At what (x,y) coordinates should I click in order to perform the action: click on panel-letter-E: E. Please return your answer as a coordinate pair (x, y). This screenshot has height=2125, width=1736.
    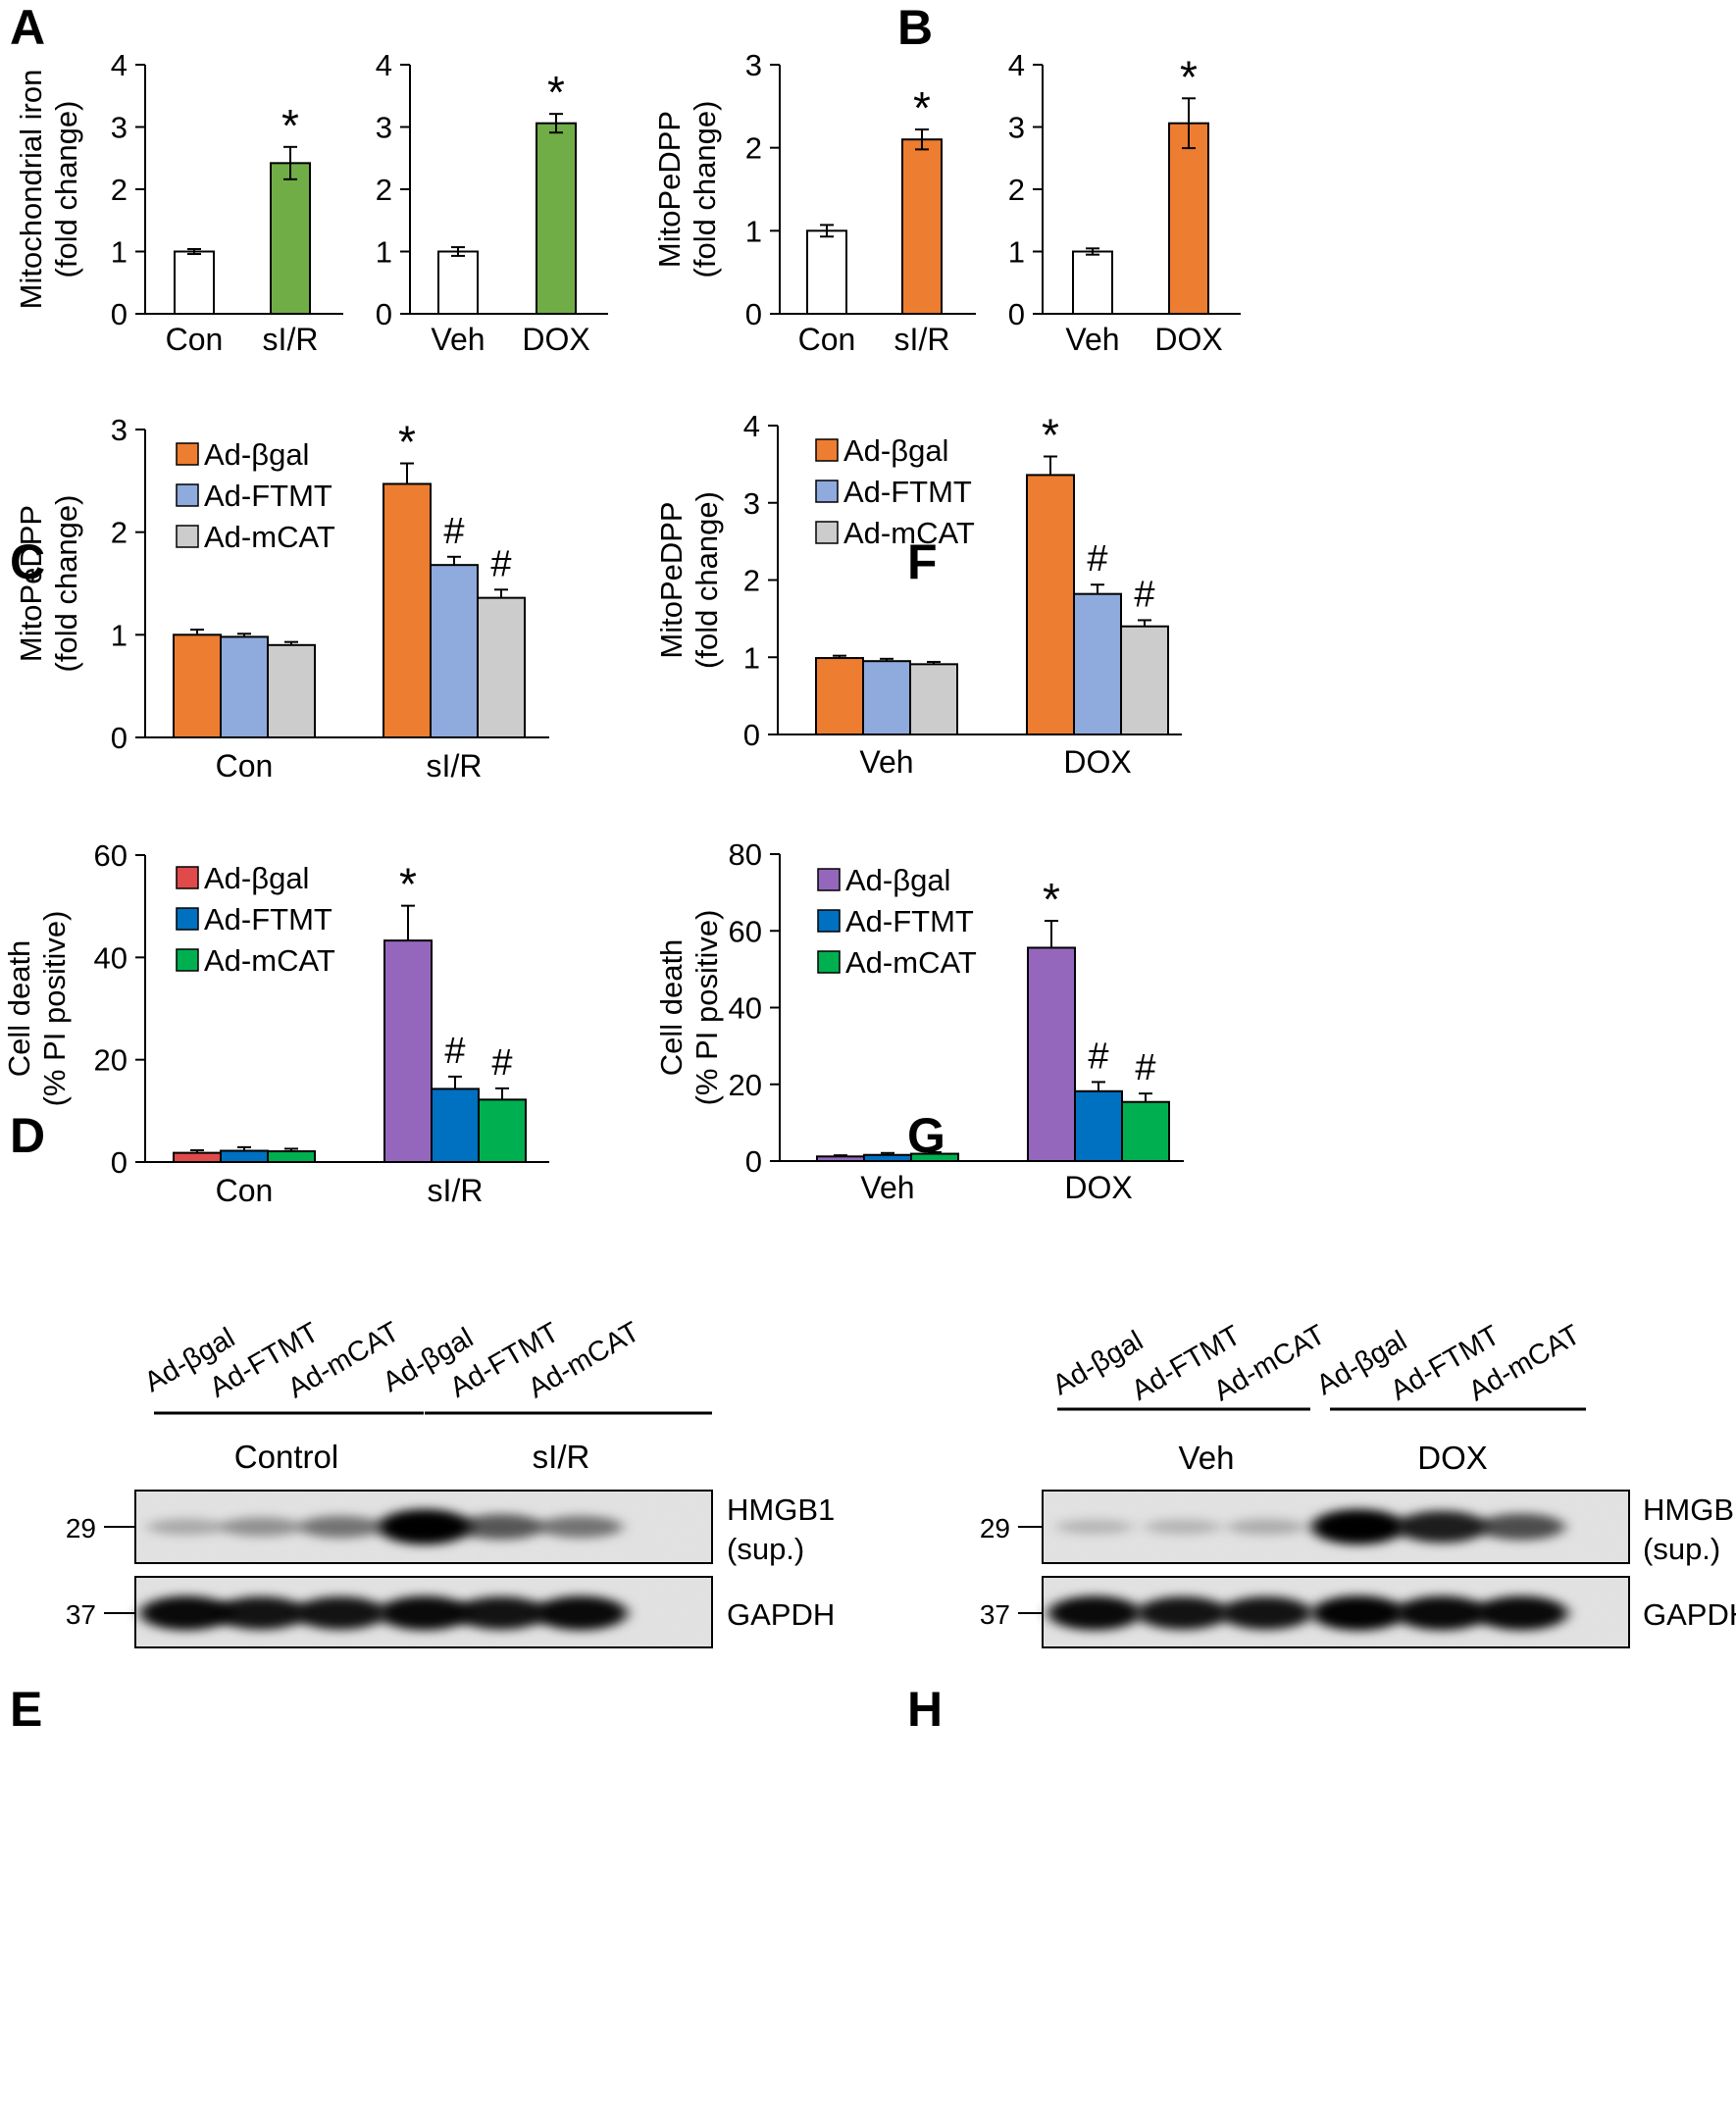
    Looking at the image, I should click on (26, 1709).